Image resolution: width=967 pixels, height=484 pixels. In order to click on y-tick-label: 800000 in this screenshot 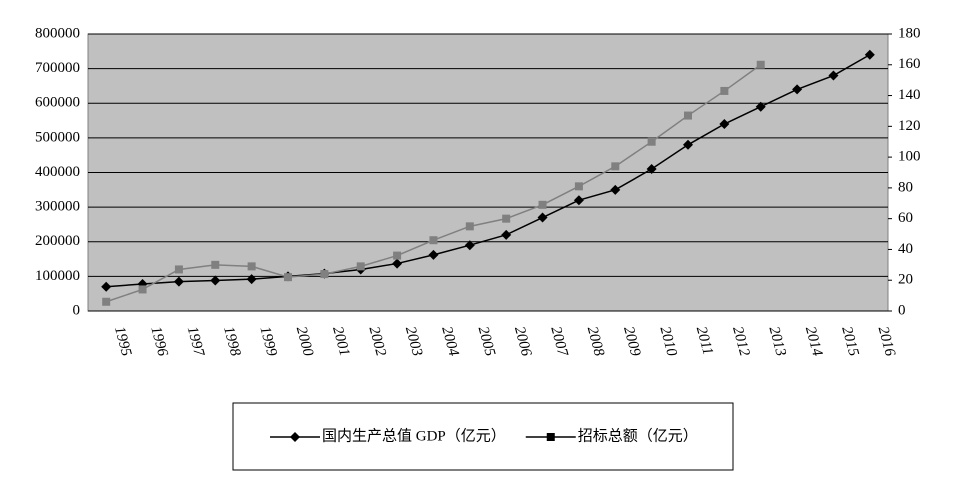, I will do `click(57, 33)`.